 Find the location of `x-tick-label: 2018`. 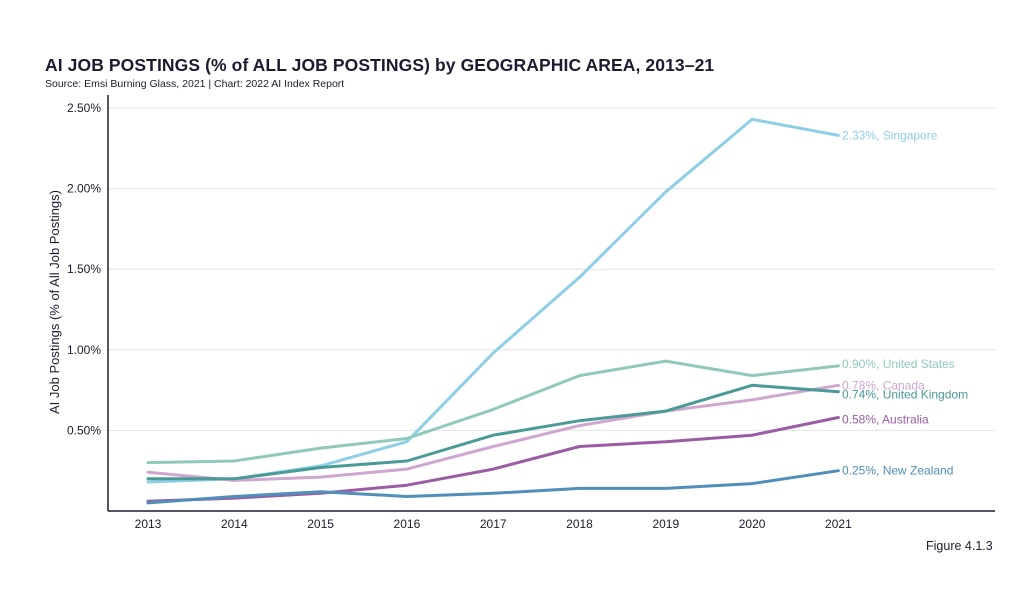

x-tick-label: 2018 is located at coordinates (579, 524).